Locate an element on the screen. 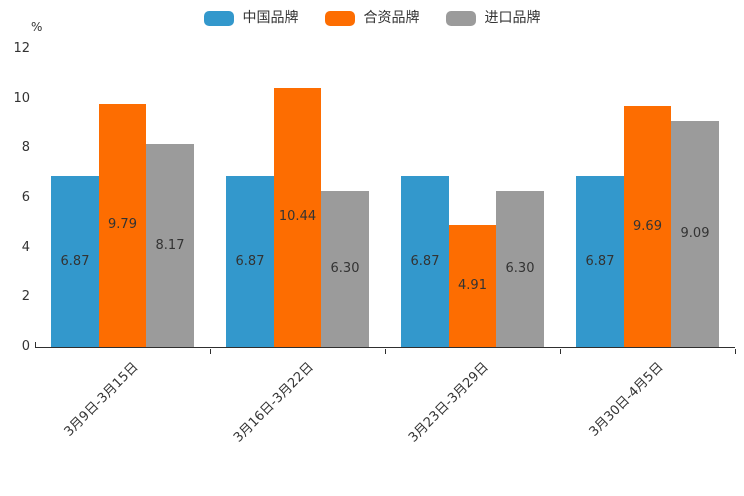 The height and width of the screenshot is (496, 744). bar-合资品牌-3月23日-3月29日 is located at coordinates (472, 286).